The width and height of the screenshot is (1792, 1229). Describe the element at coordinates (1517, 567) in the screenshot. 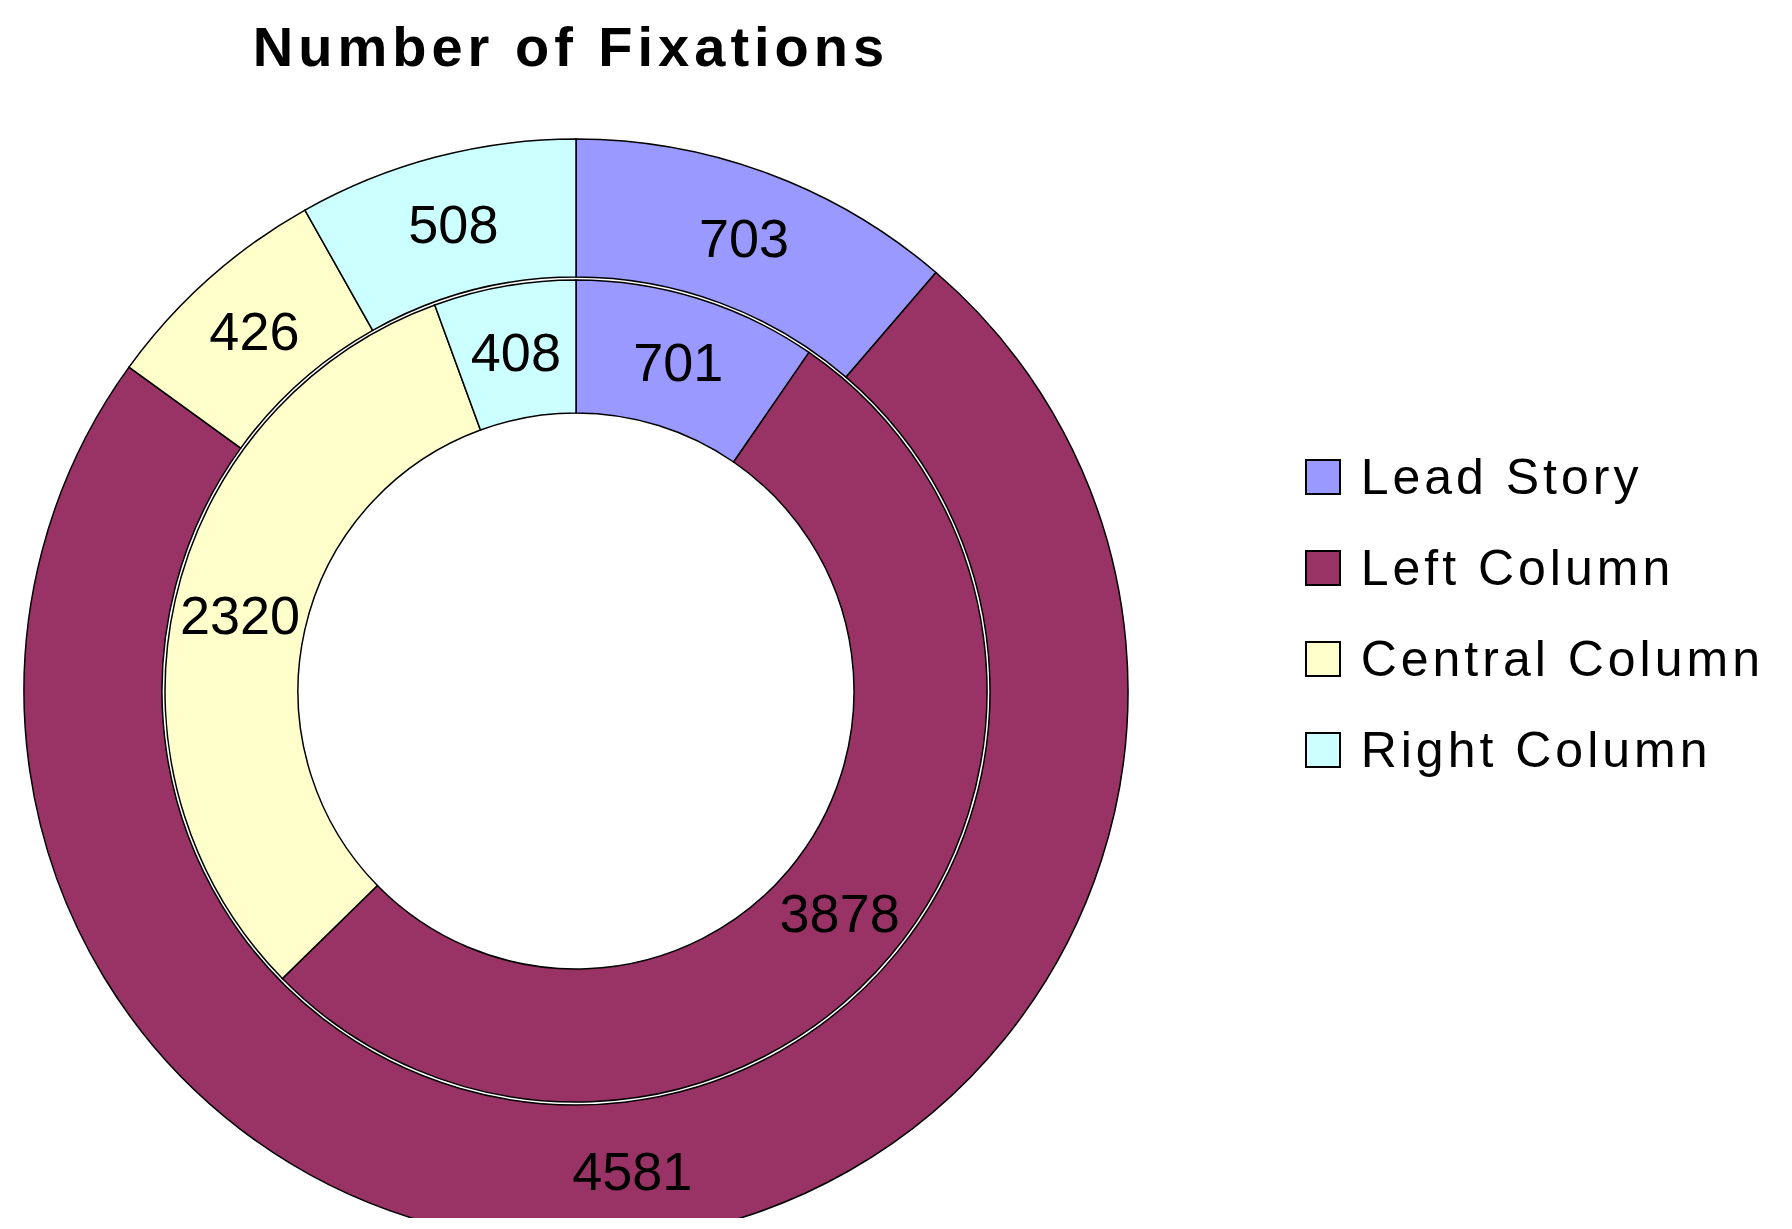

I see `legend-label: Left Column` at that location.